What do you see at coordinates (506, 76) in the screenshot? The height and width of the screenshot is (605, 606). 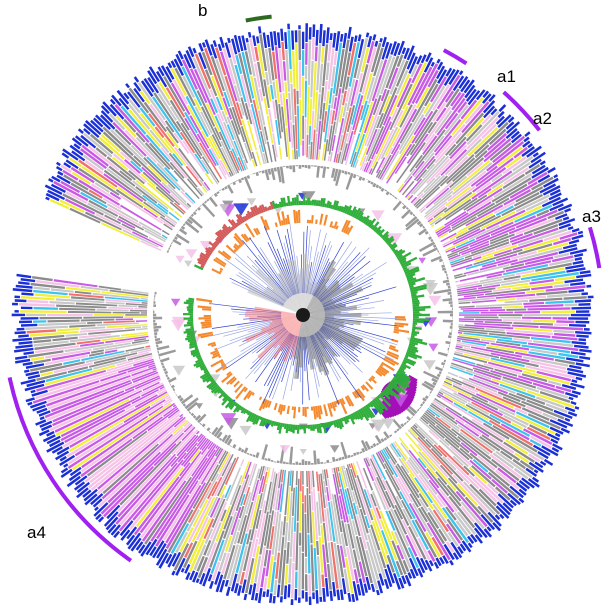 I see `clade-label-a1: a1` at bounding box center [506, 76].